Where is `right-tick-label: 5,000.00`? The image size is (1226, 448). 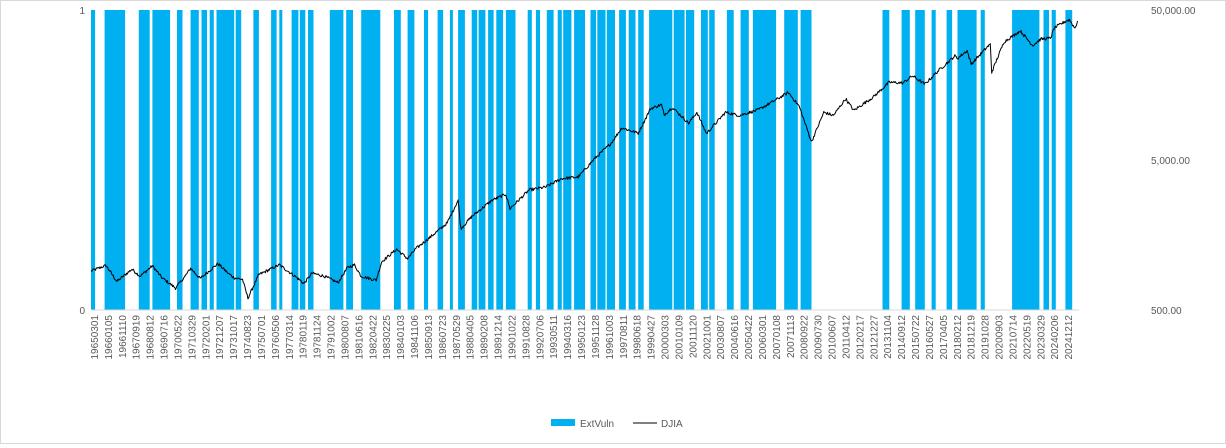 right-tick-label: 5,000.00 is located at coordinates (1170, 161).